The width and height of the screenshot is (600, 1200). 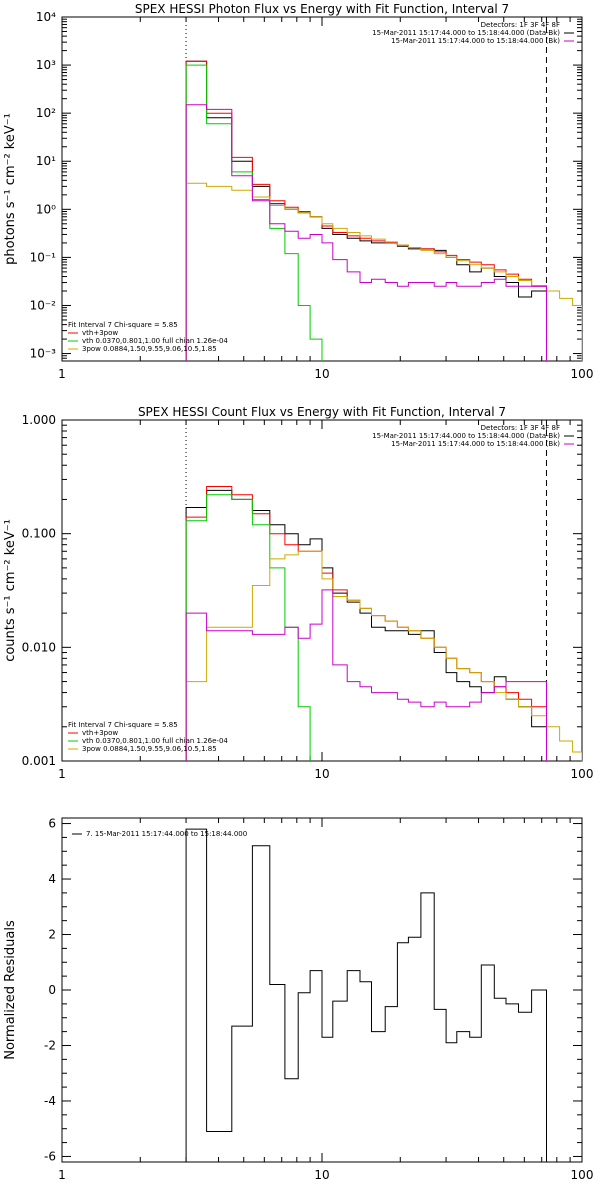 What do you see at coordinates (52, 990) in the screenshot?
I see `y-tick-label: 0` at bounding box center [52, 990].